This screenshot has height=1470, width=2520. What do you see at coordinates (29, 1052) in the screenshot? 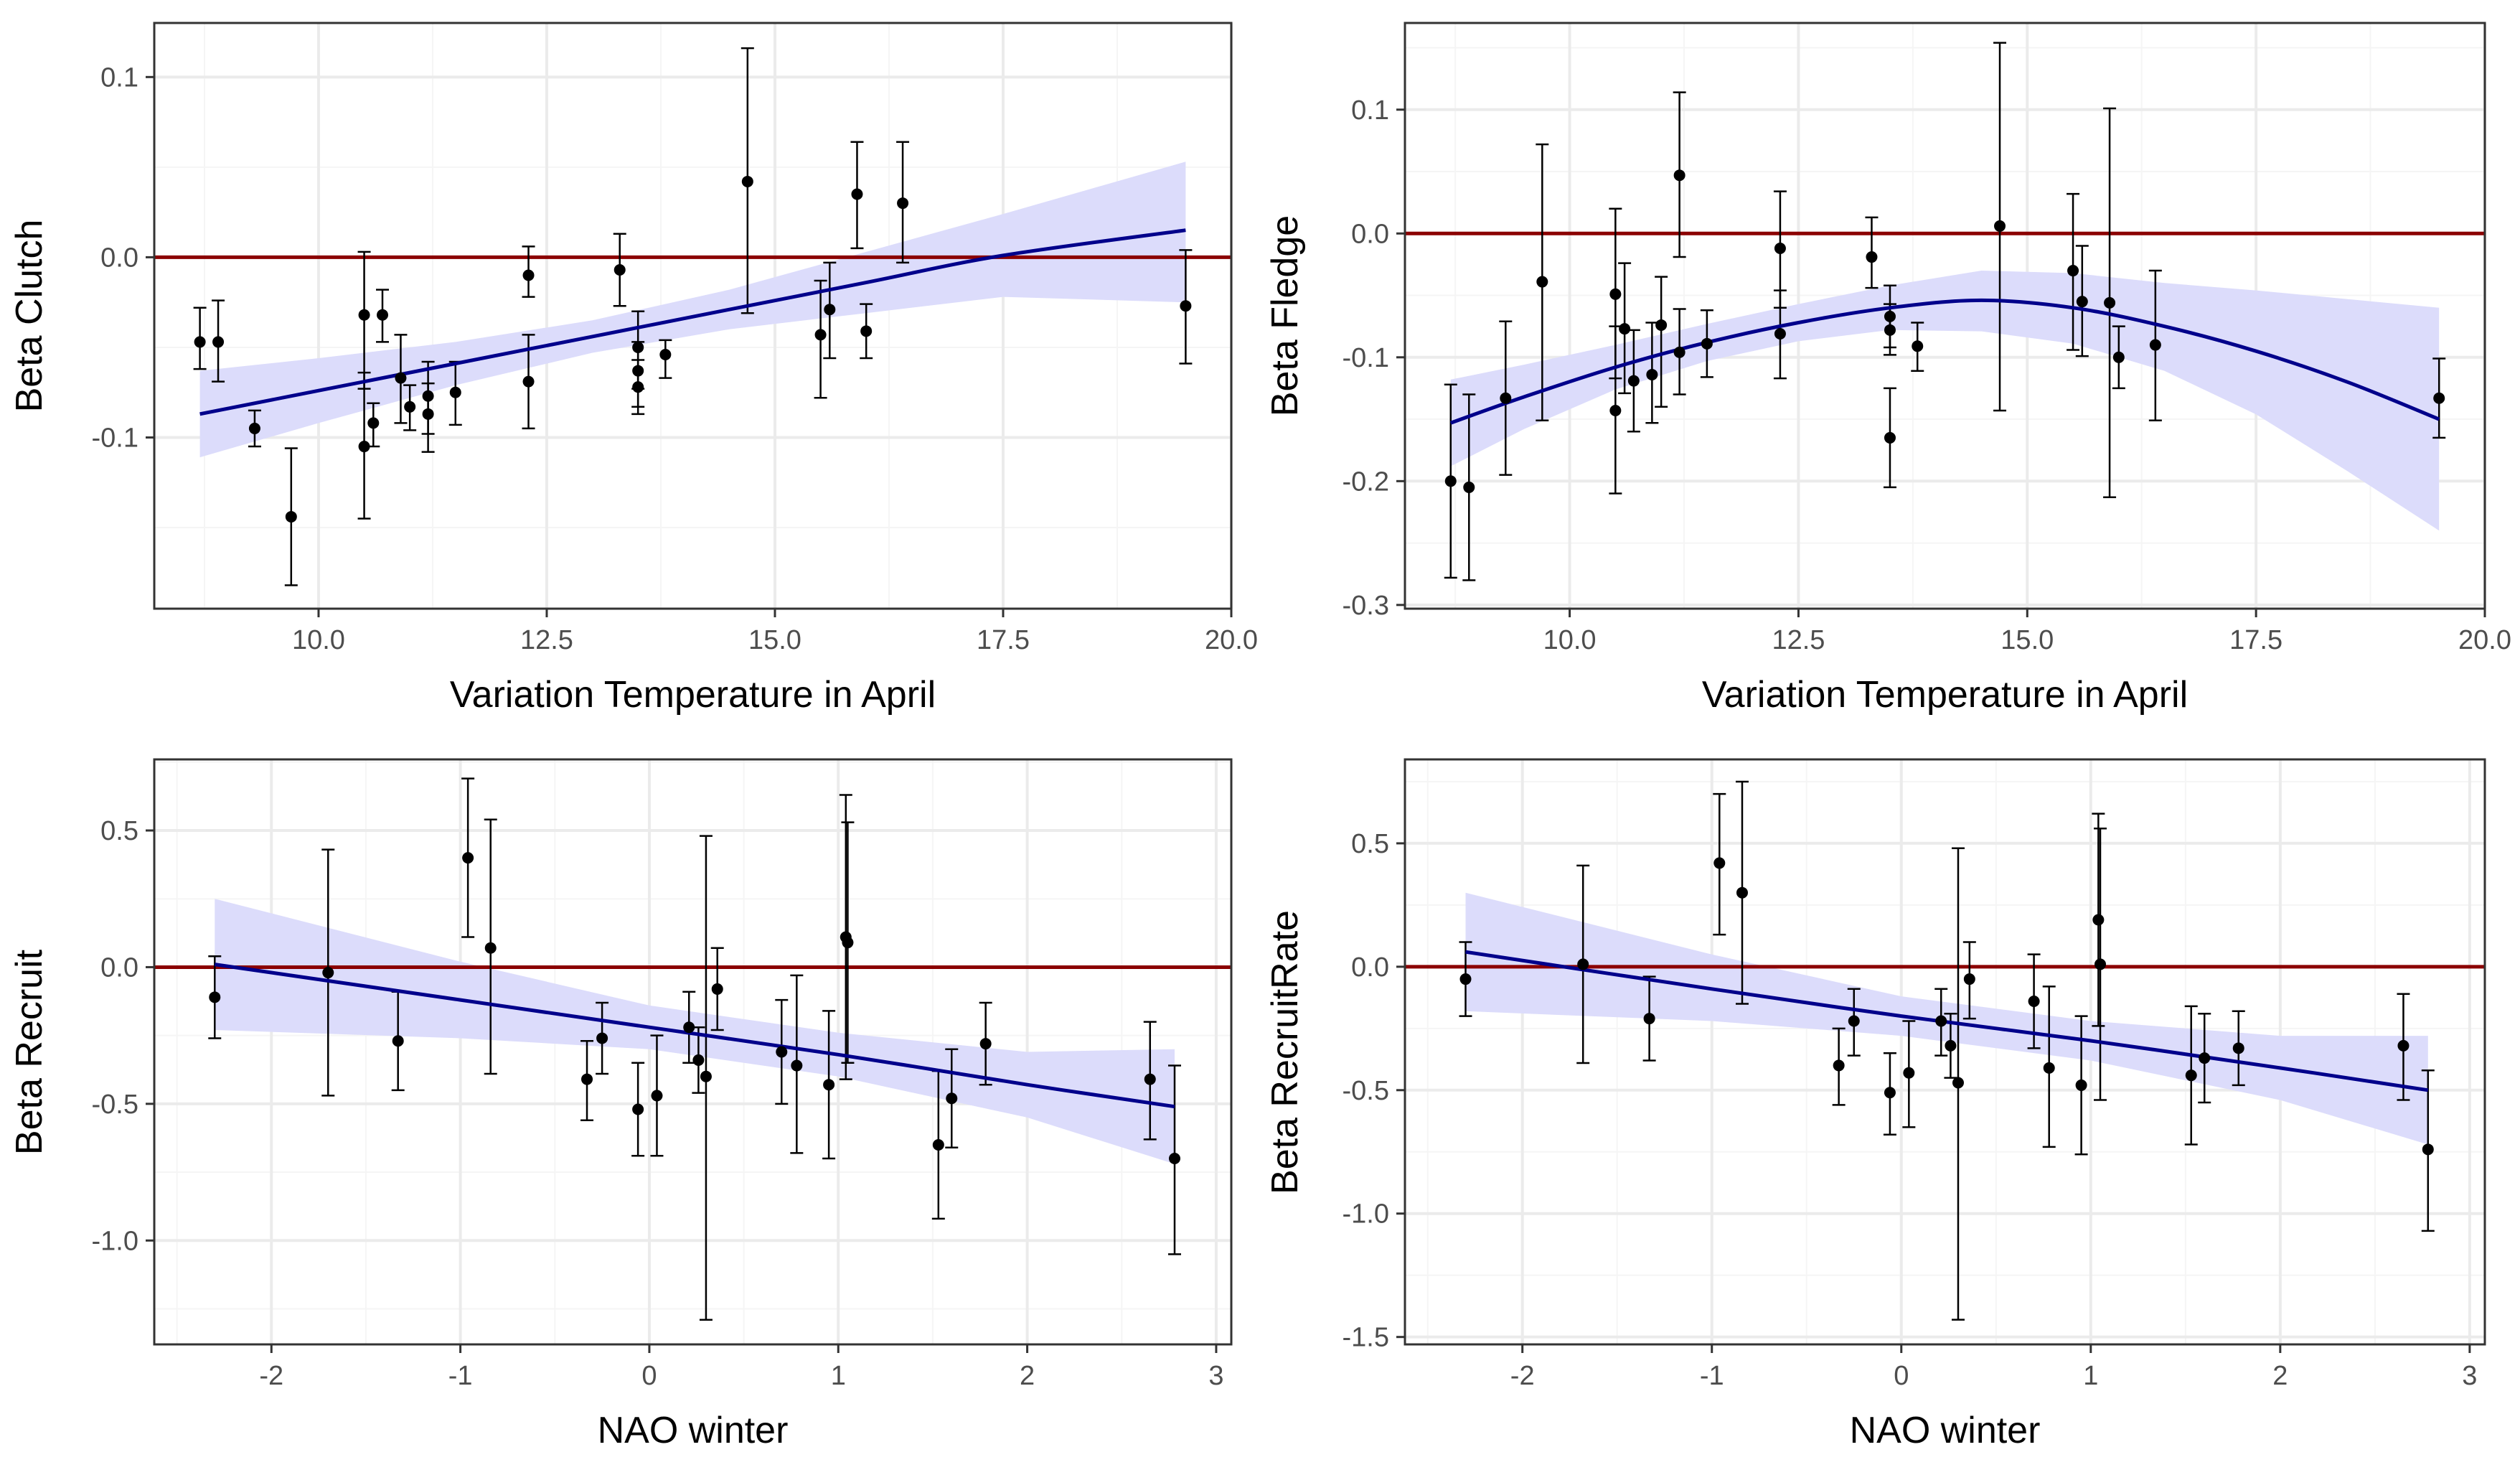
I see `y-axis-title: Beta Recruit` at bounding box center [29, 1052].